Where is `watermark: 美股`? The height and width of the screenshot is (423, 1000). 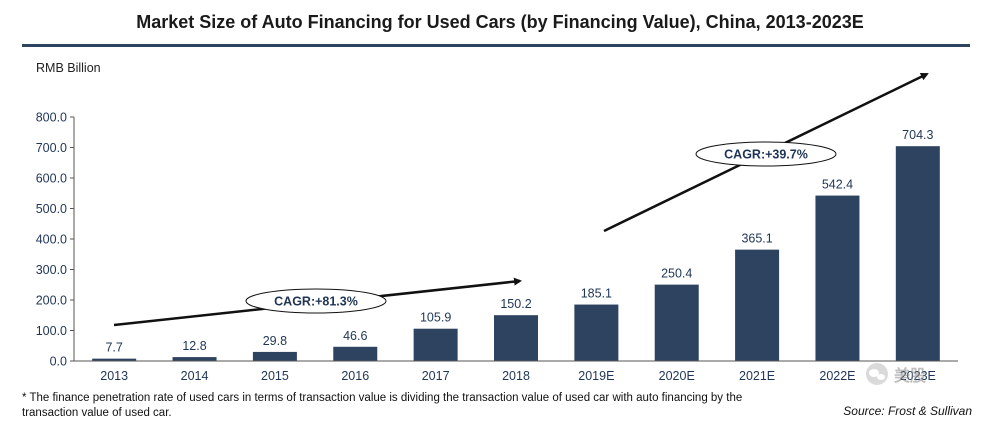
watermark: 美股 is located at coordinates (918, 374).